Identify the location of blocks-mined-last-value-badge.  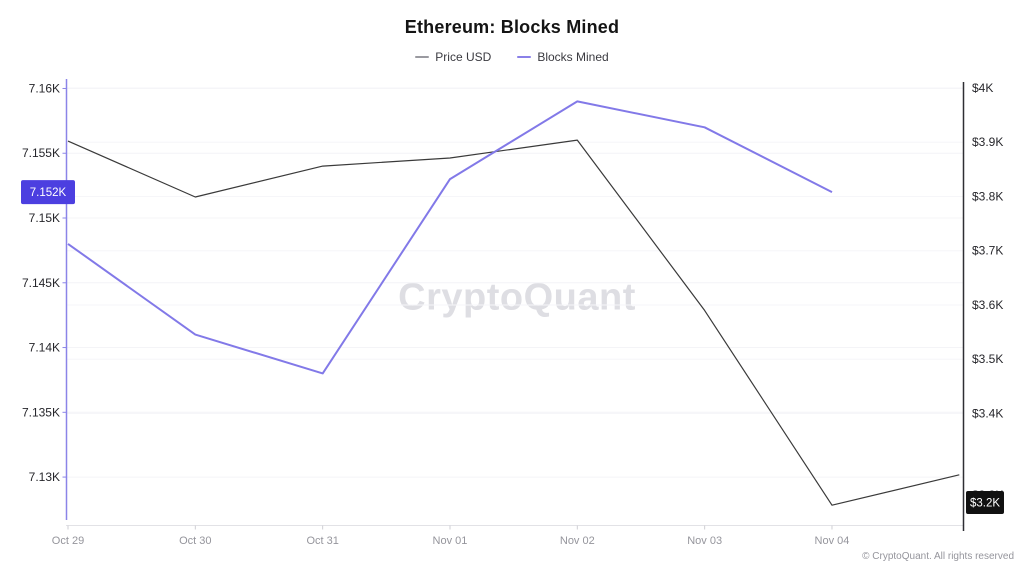
(48, 192).